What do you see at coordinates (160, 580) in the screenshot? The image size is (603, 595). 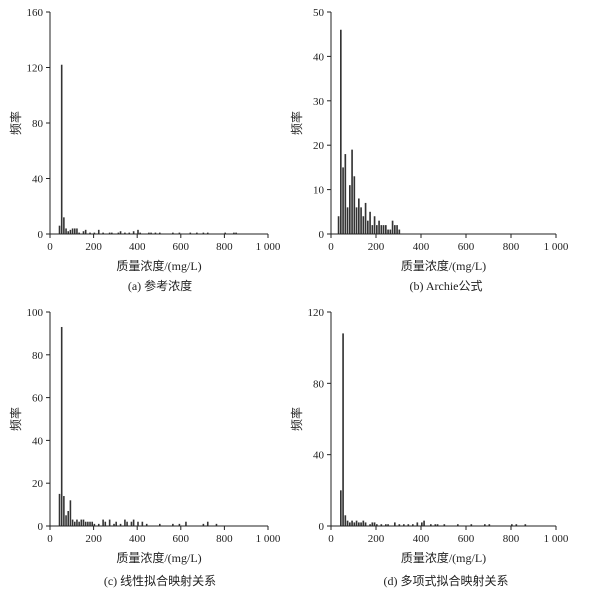 I see `panel-c-caption: (c) 线性拟合映射关系` at bounding box center [160, 580].